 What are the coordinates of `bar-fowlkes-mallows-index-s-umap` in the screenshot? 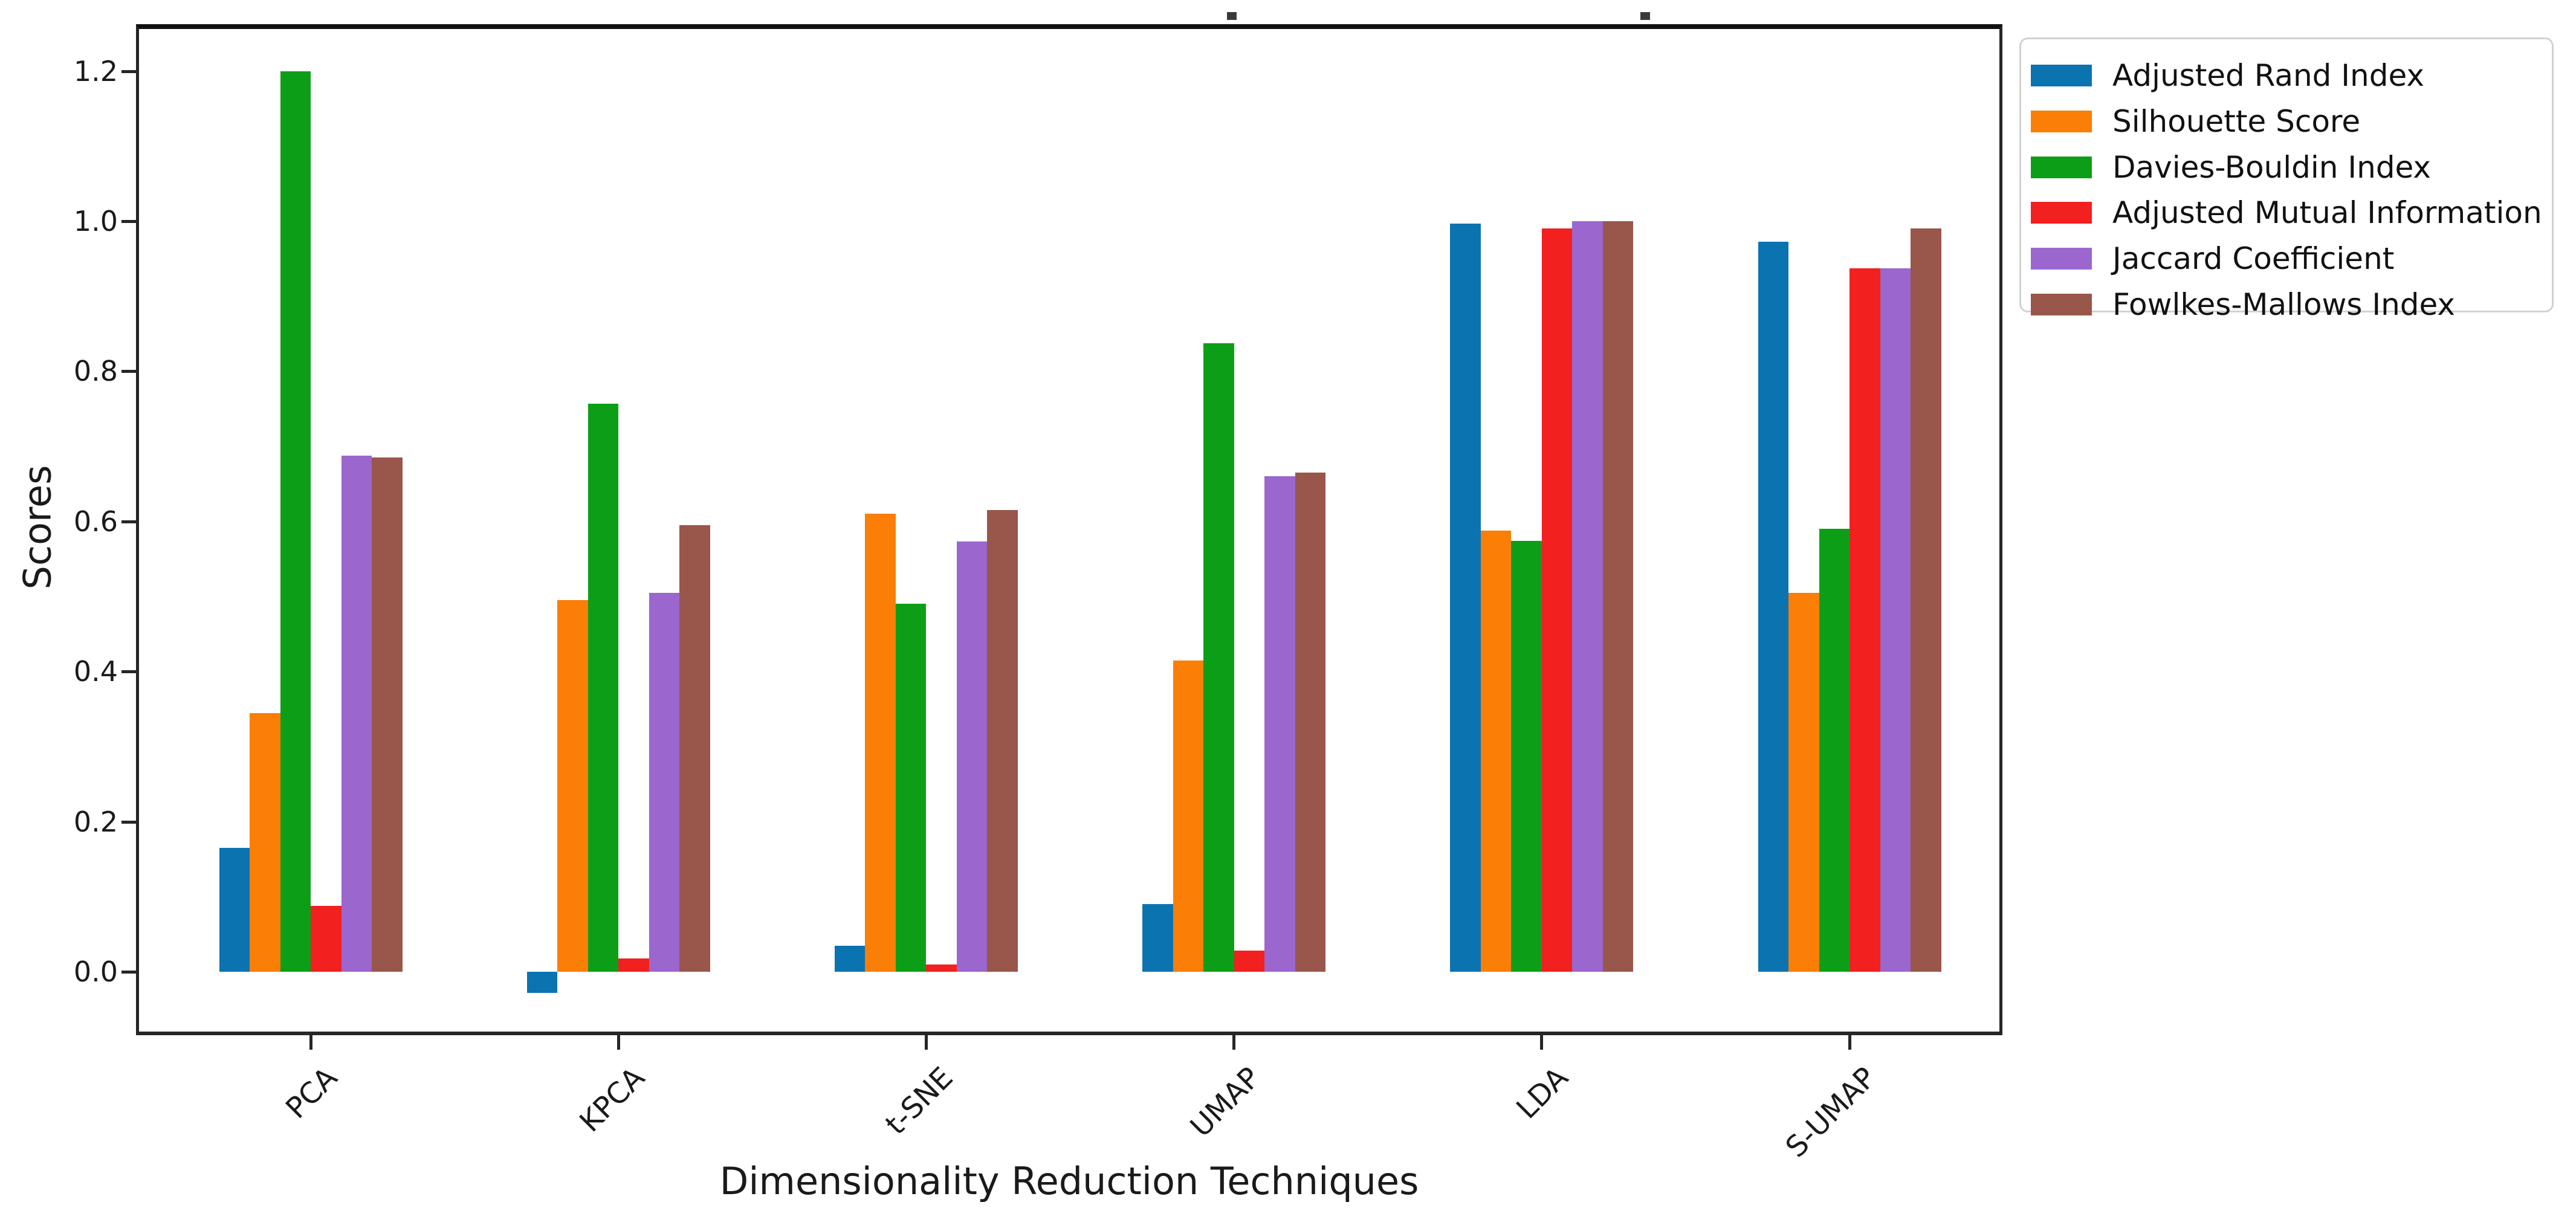 It's located at (1926, 600).